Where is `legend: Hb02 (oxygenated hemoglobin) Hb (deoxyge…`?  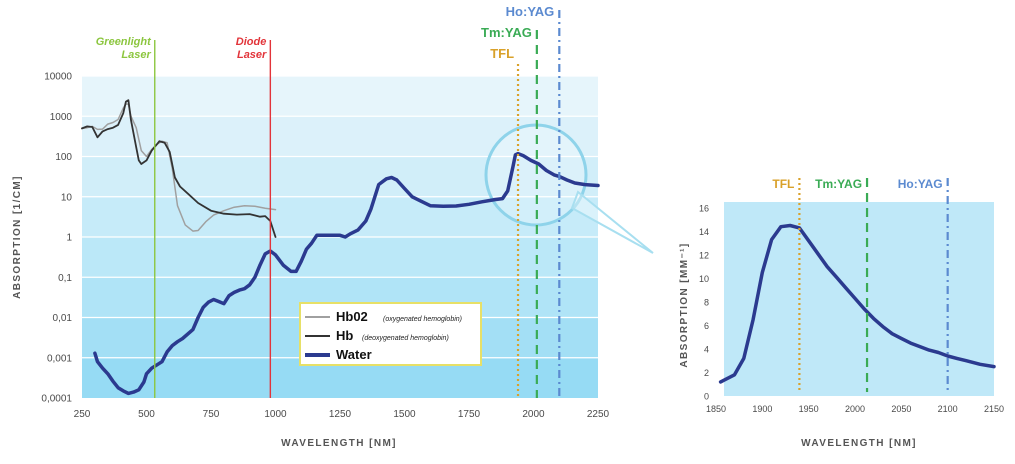
legend: Hb02 (oxygenated hemoglobin) Hb (deoxyge… is located at coordinates (390, 334).